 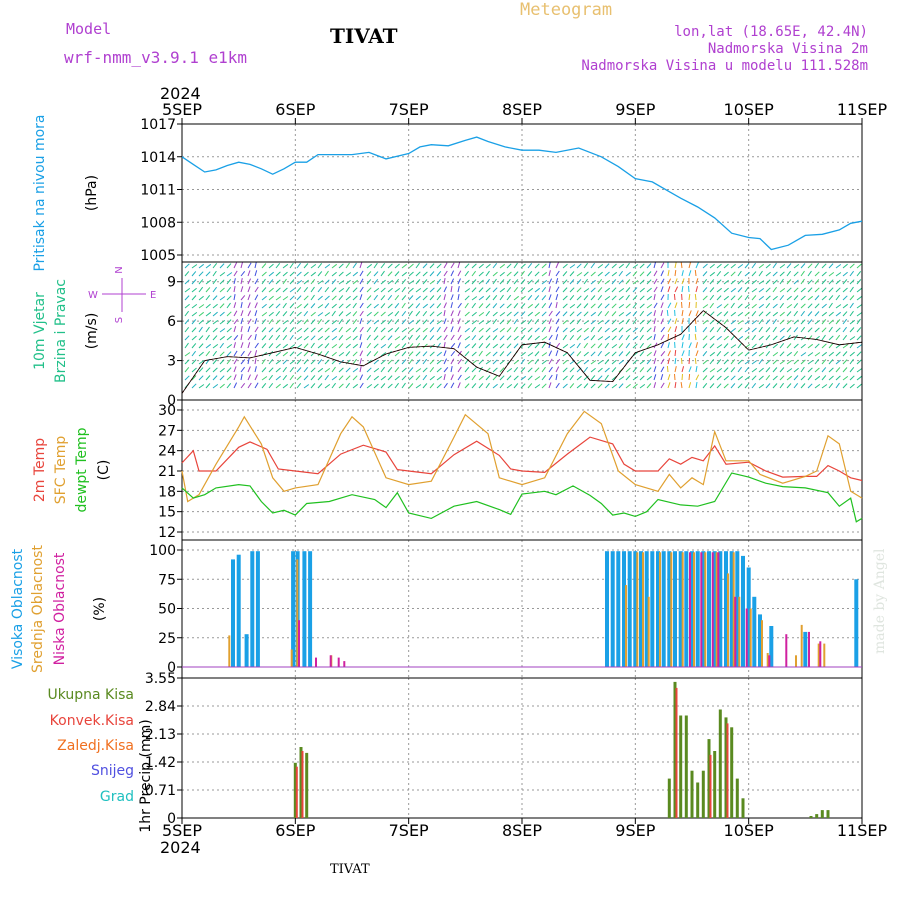 What do you see at coordinates (828, 814) in the screenshot?
I see `total-rain-bar` at bounding box center [828, 814].